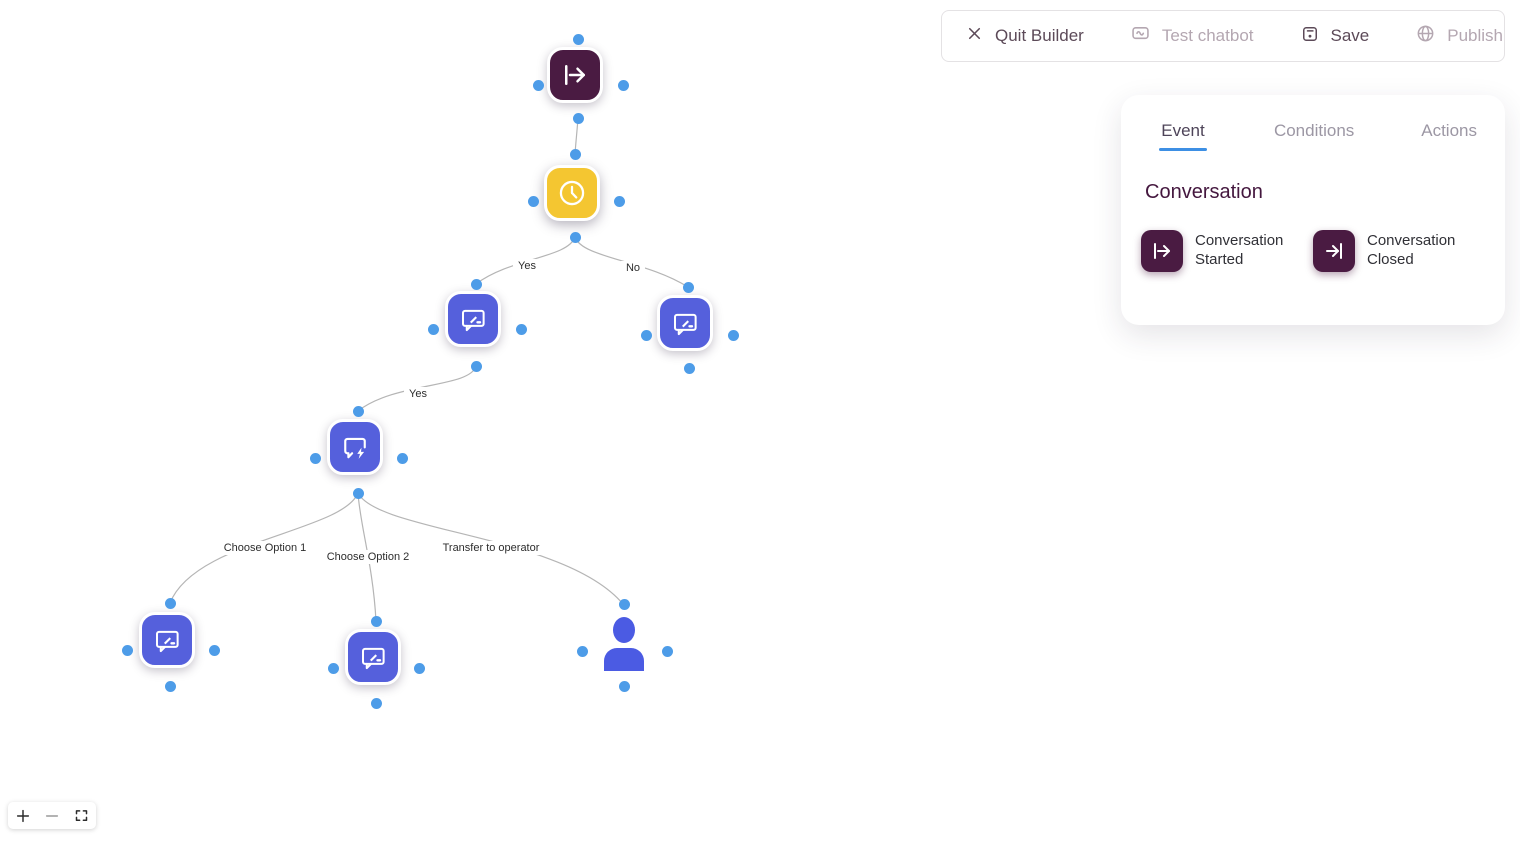  What do you see at coordinates (1039, 35) in the screenshot?
I see `quit-builder-label: Quit Builder` at bounding box center [1039, 35].